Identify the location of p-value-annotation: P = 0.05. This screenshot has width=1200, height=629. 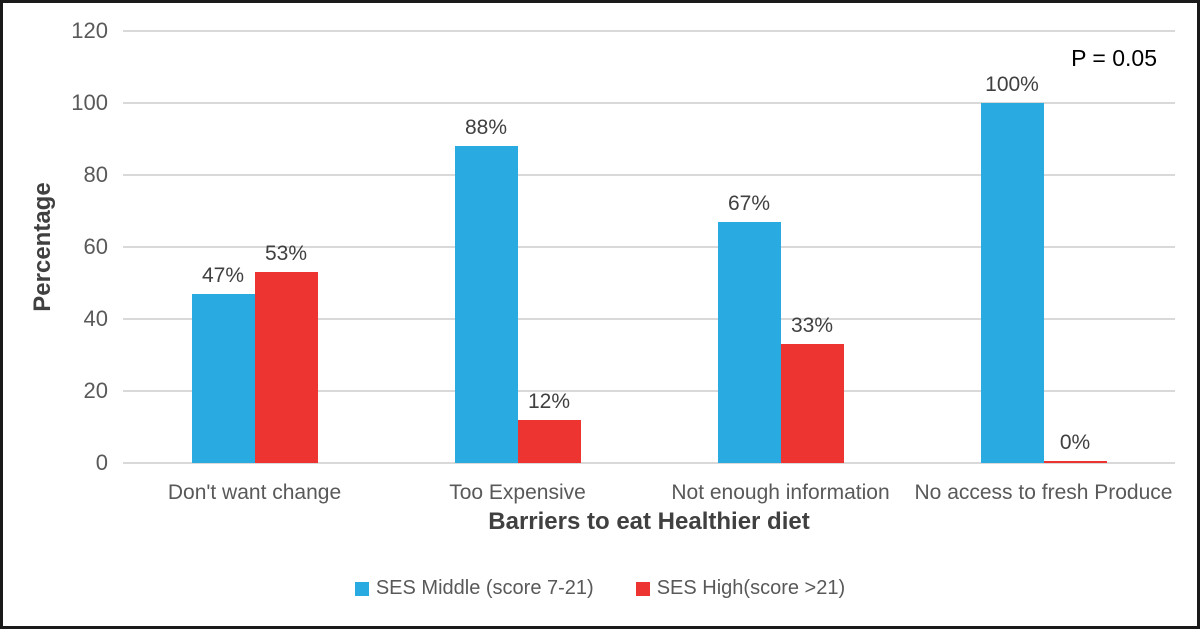
(1114, 58).